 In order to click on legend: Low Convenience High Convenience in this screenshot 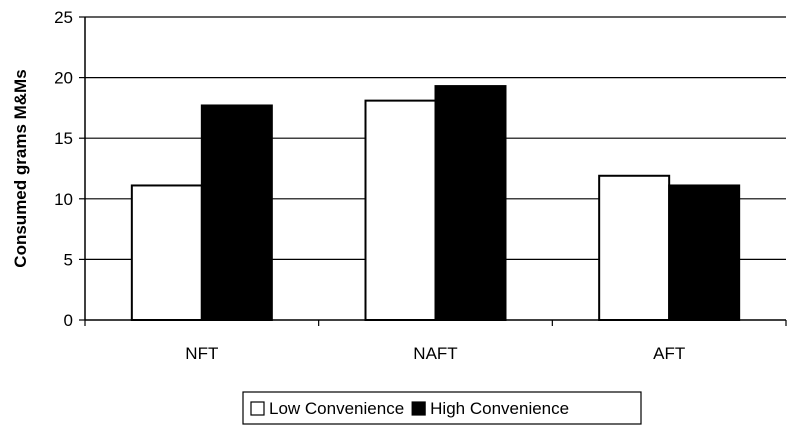, I will do `click(442, 408)`.